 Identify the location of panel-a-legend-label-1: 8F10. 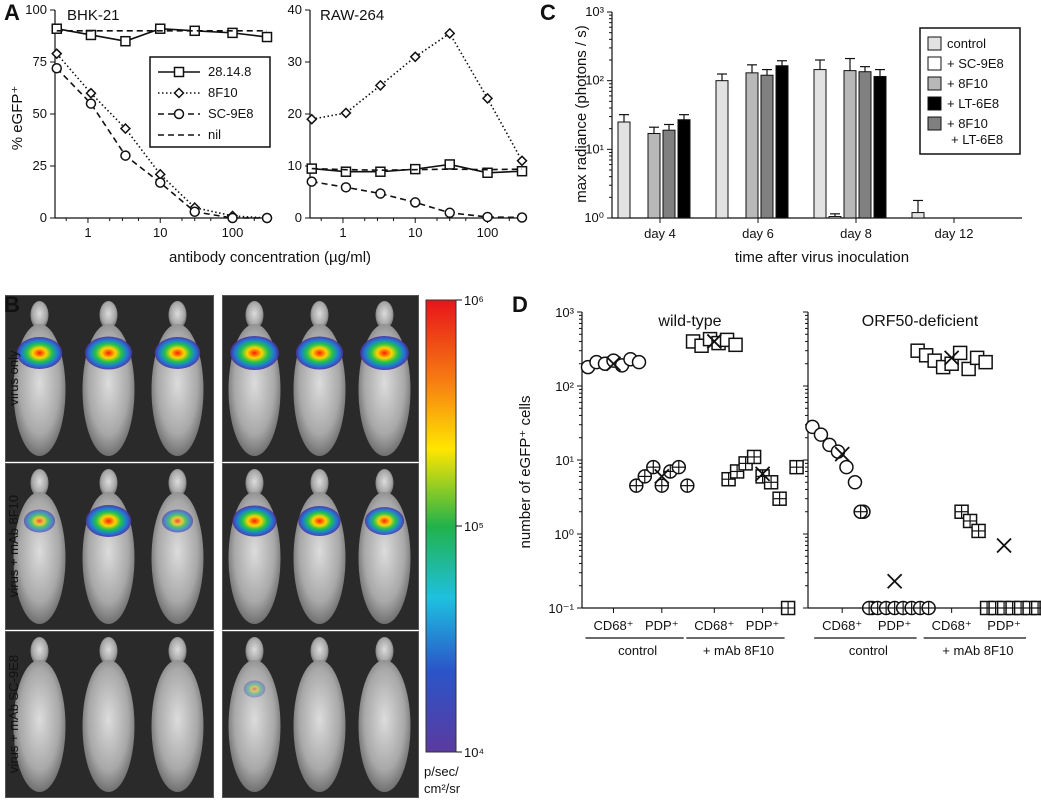
(223, 92).